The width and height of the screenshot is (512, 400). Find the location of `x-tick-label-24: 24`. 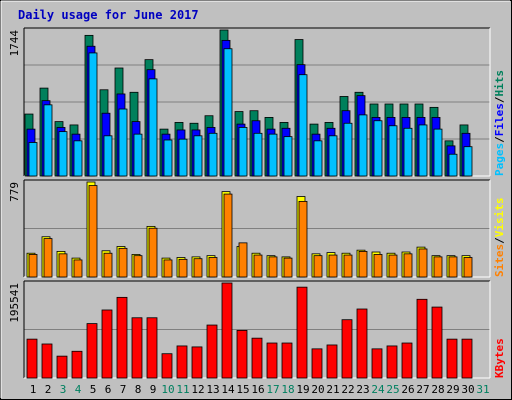

x-tick-label-24: 24 is located at coordinates (378, 389).